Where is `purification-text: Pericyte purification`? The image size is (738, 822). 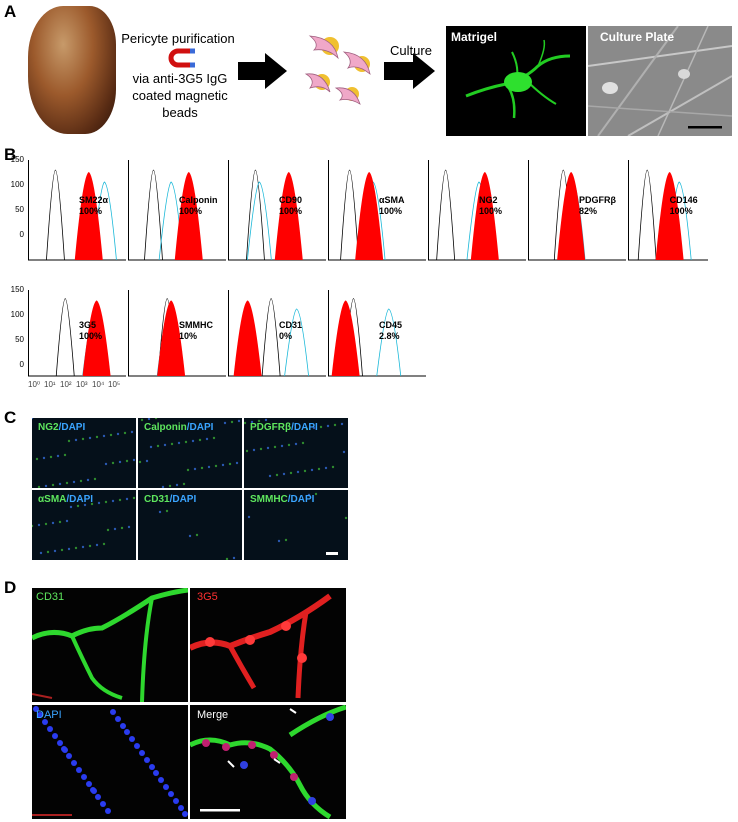
purification-text: Pericyte purification is located at coordinates (178, 38).